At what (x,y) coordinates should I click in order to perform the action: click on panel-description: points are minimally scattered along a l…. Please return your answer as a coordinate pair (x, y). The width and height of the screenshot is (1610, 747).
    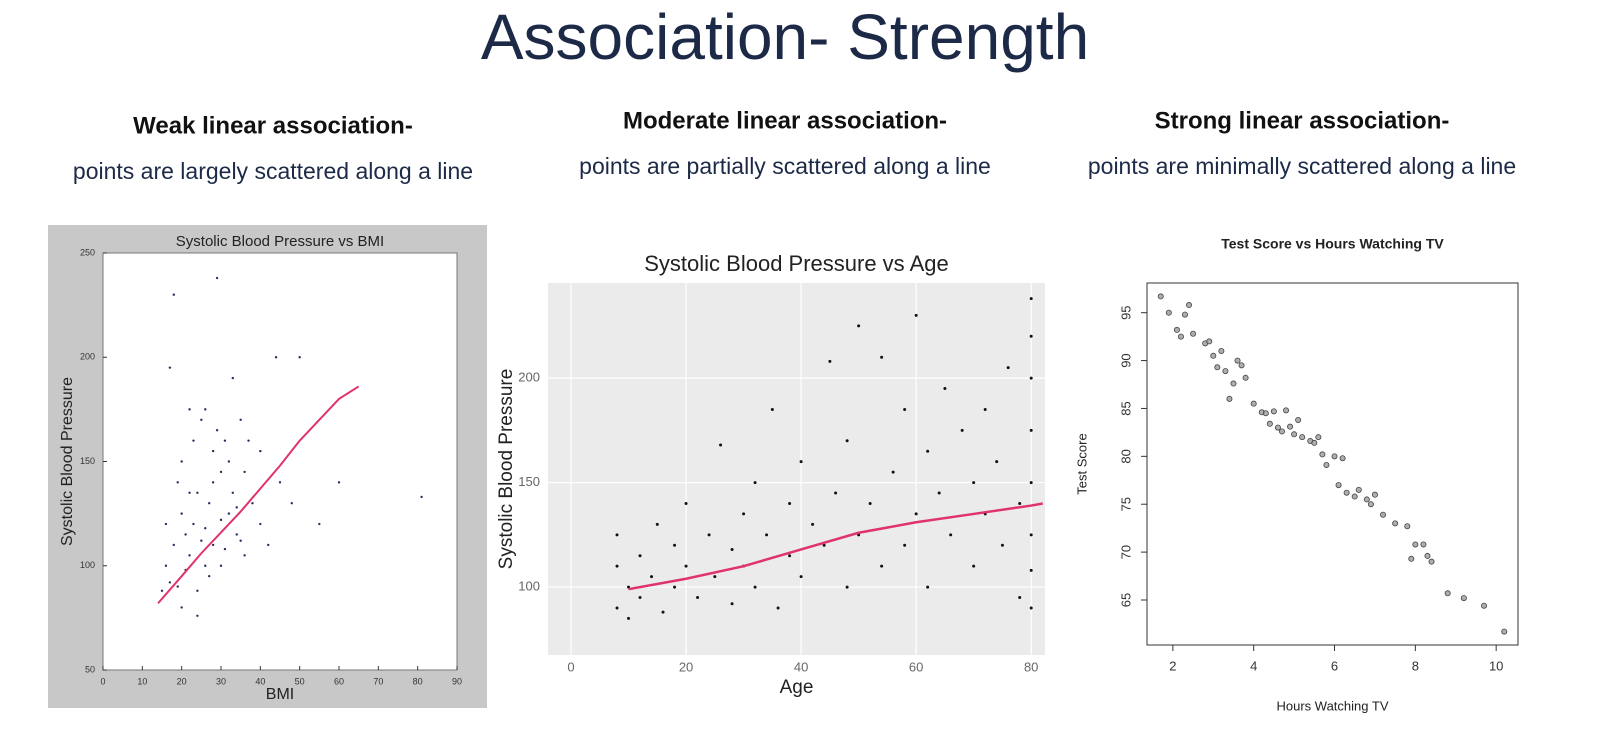
    Looking at the image, I should click on (1302, 166).